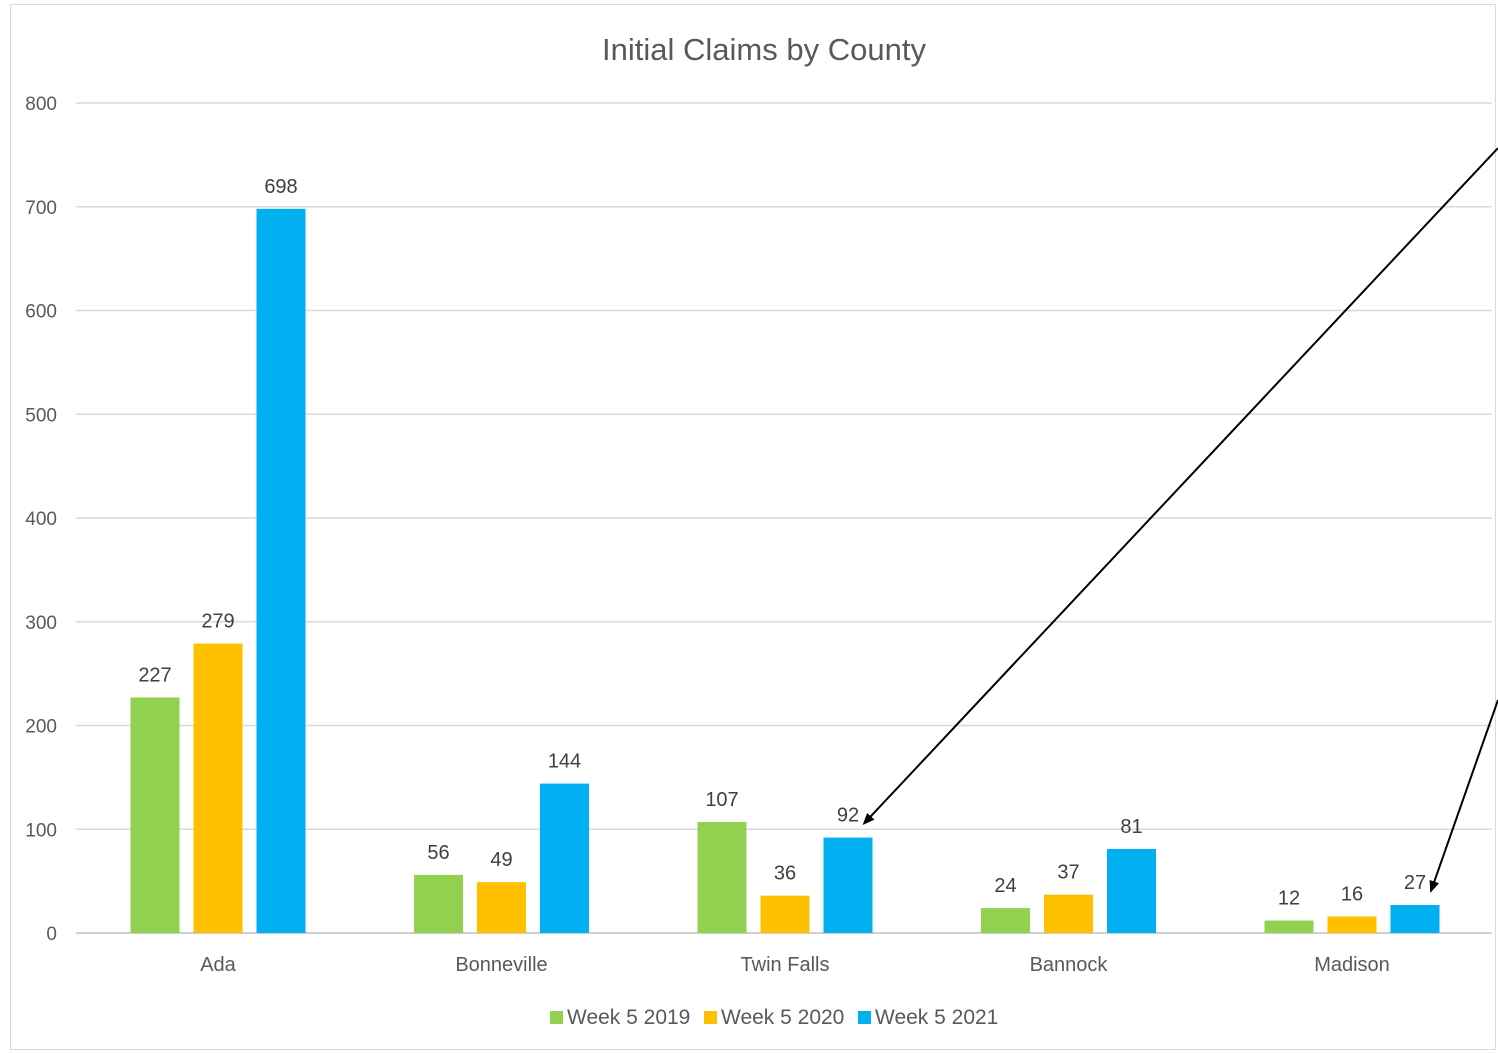  I want to click on data-label: 144, so click(564, 762).